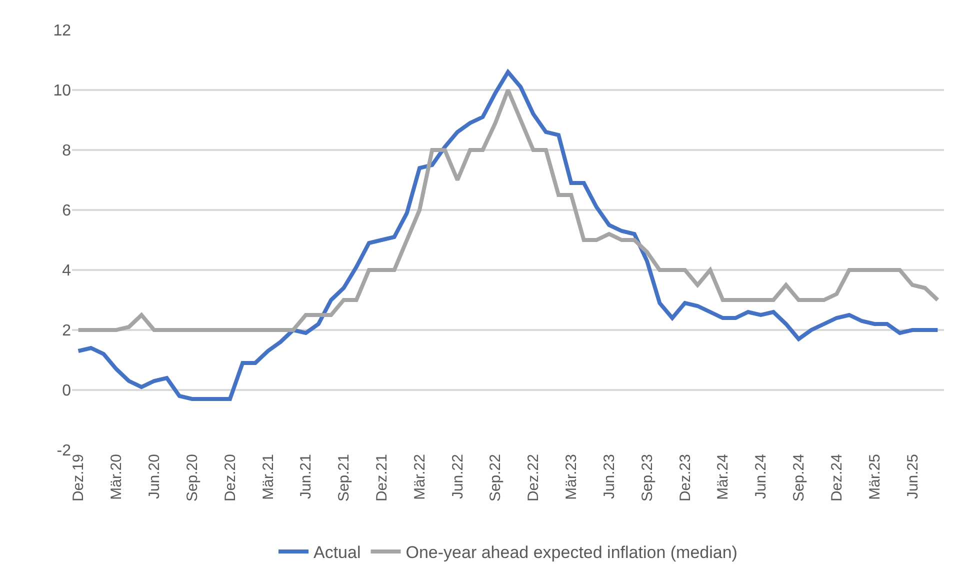 The width and height of the screenshot is (954, 580). Describe the element at coordinates (67, 391) in the screenshot. I see `y-tick-label: 0` at that location.